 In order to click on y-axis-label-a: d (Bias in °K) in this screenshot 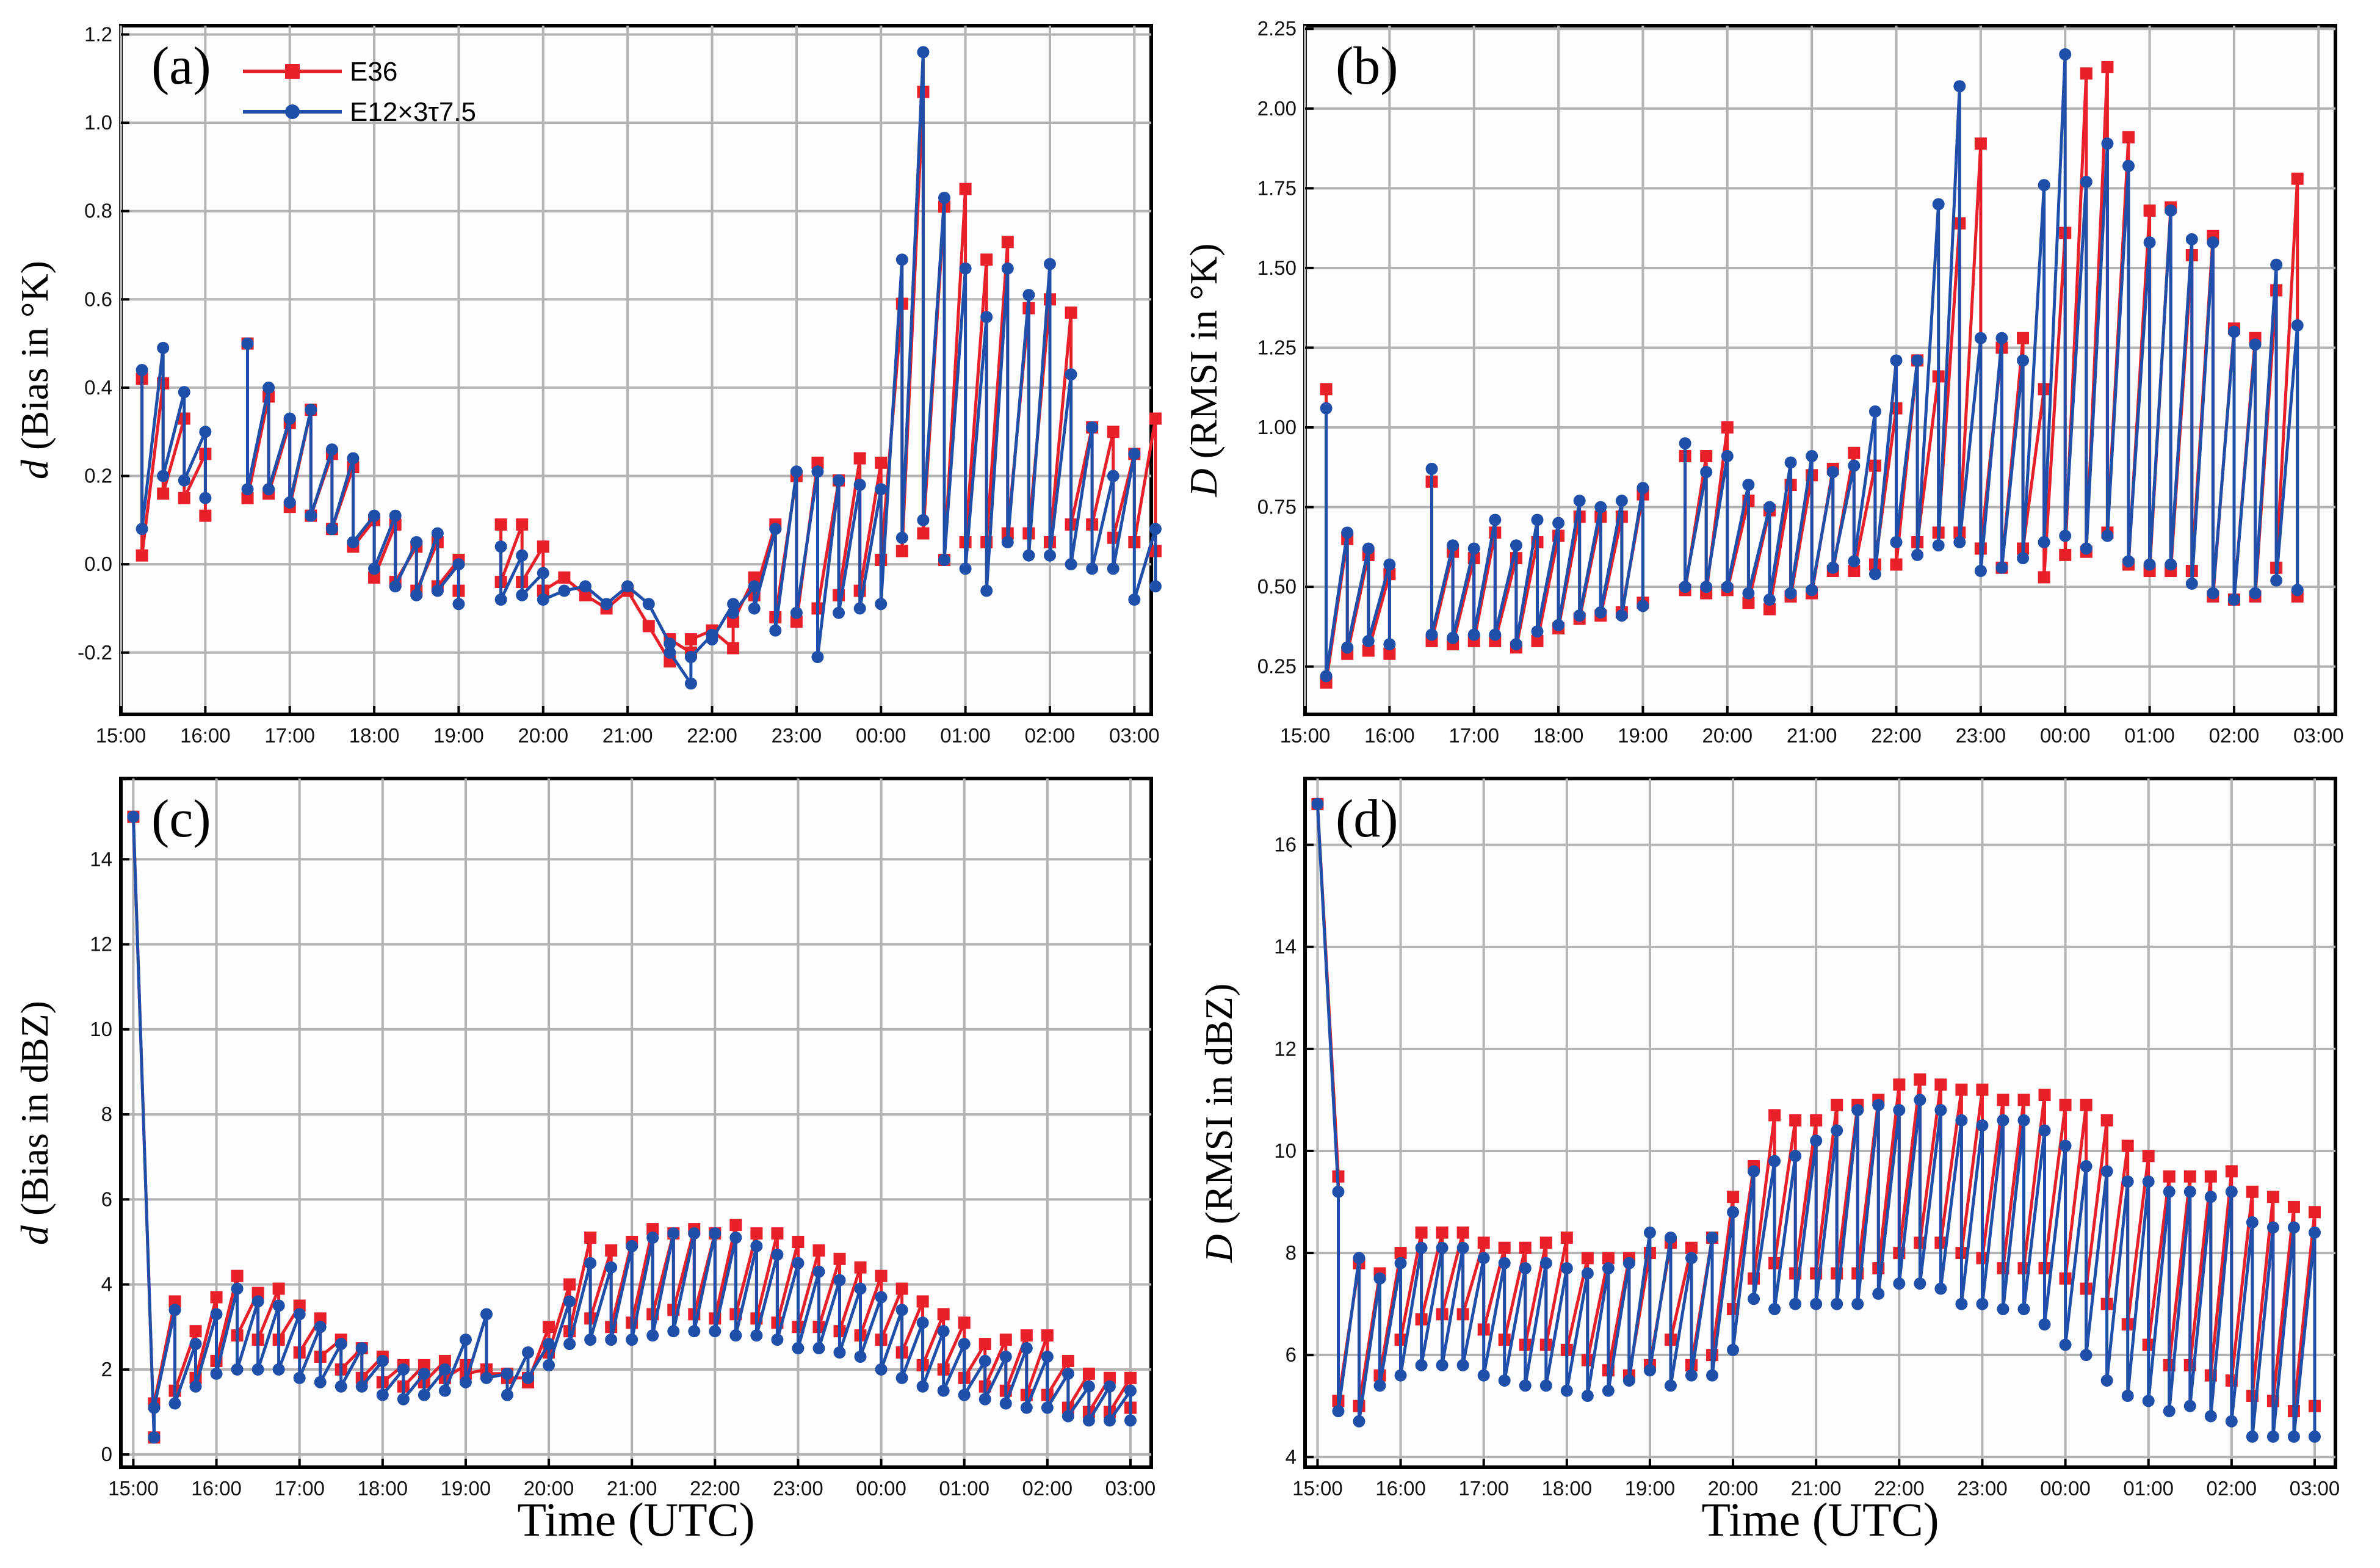, I will do `click(34, 370)`.